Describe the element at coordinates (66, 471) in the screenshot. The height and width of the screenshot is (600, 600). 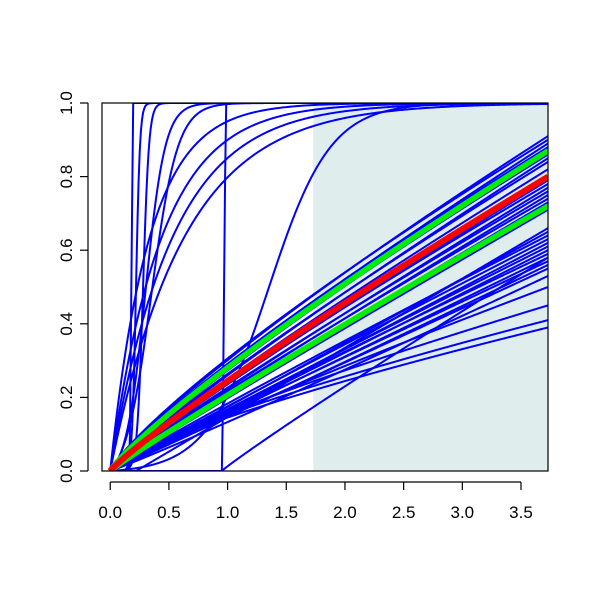
I see `y-tick-label: 0.0` at that location.